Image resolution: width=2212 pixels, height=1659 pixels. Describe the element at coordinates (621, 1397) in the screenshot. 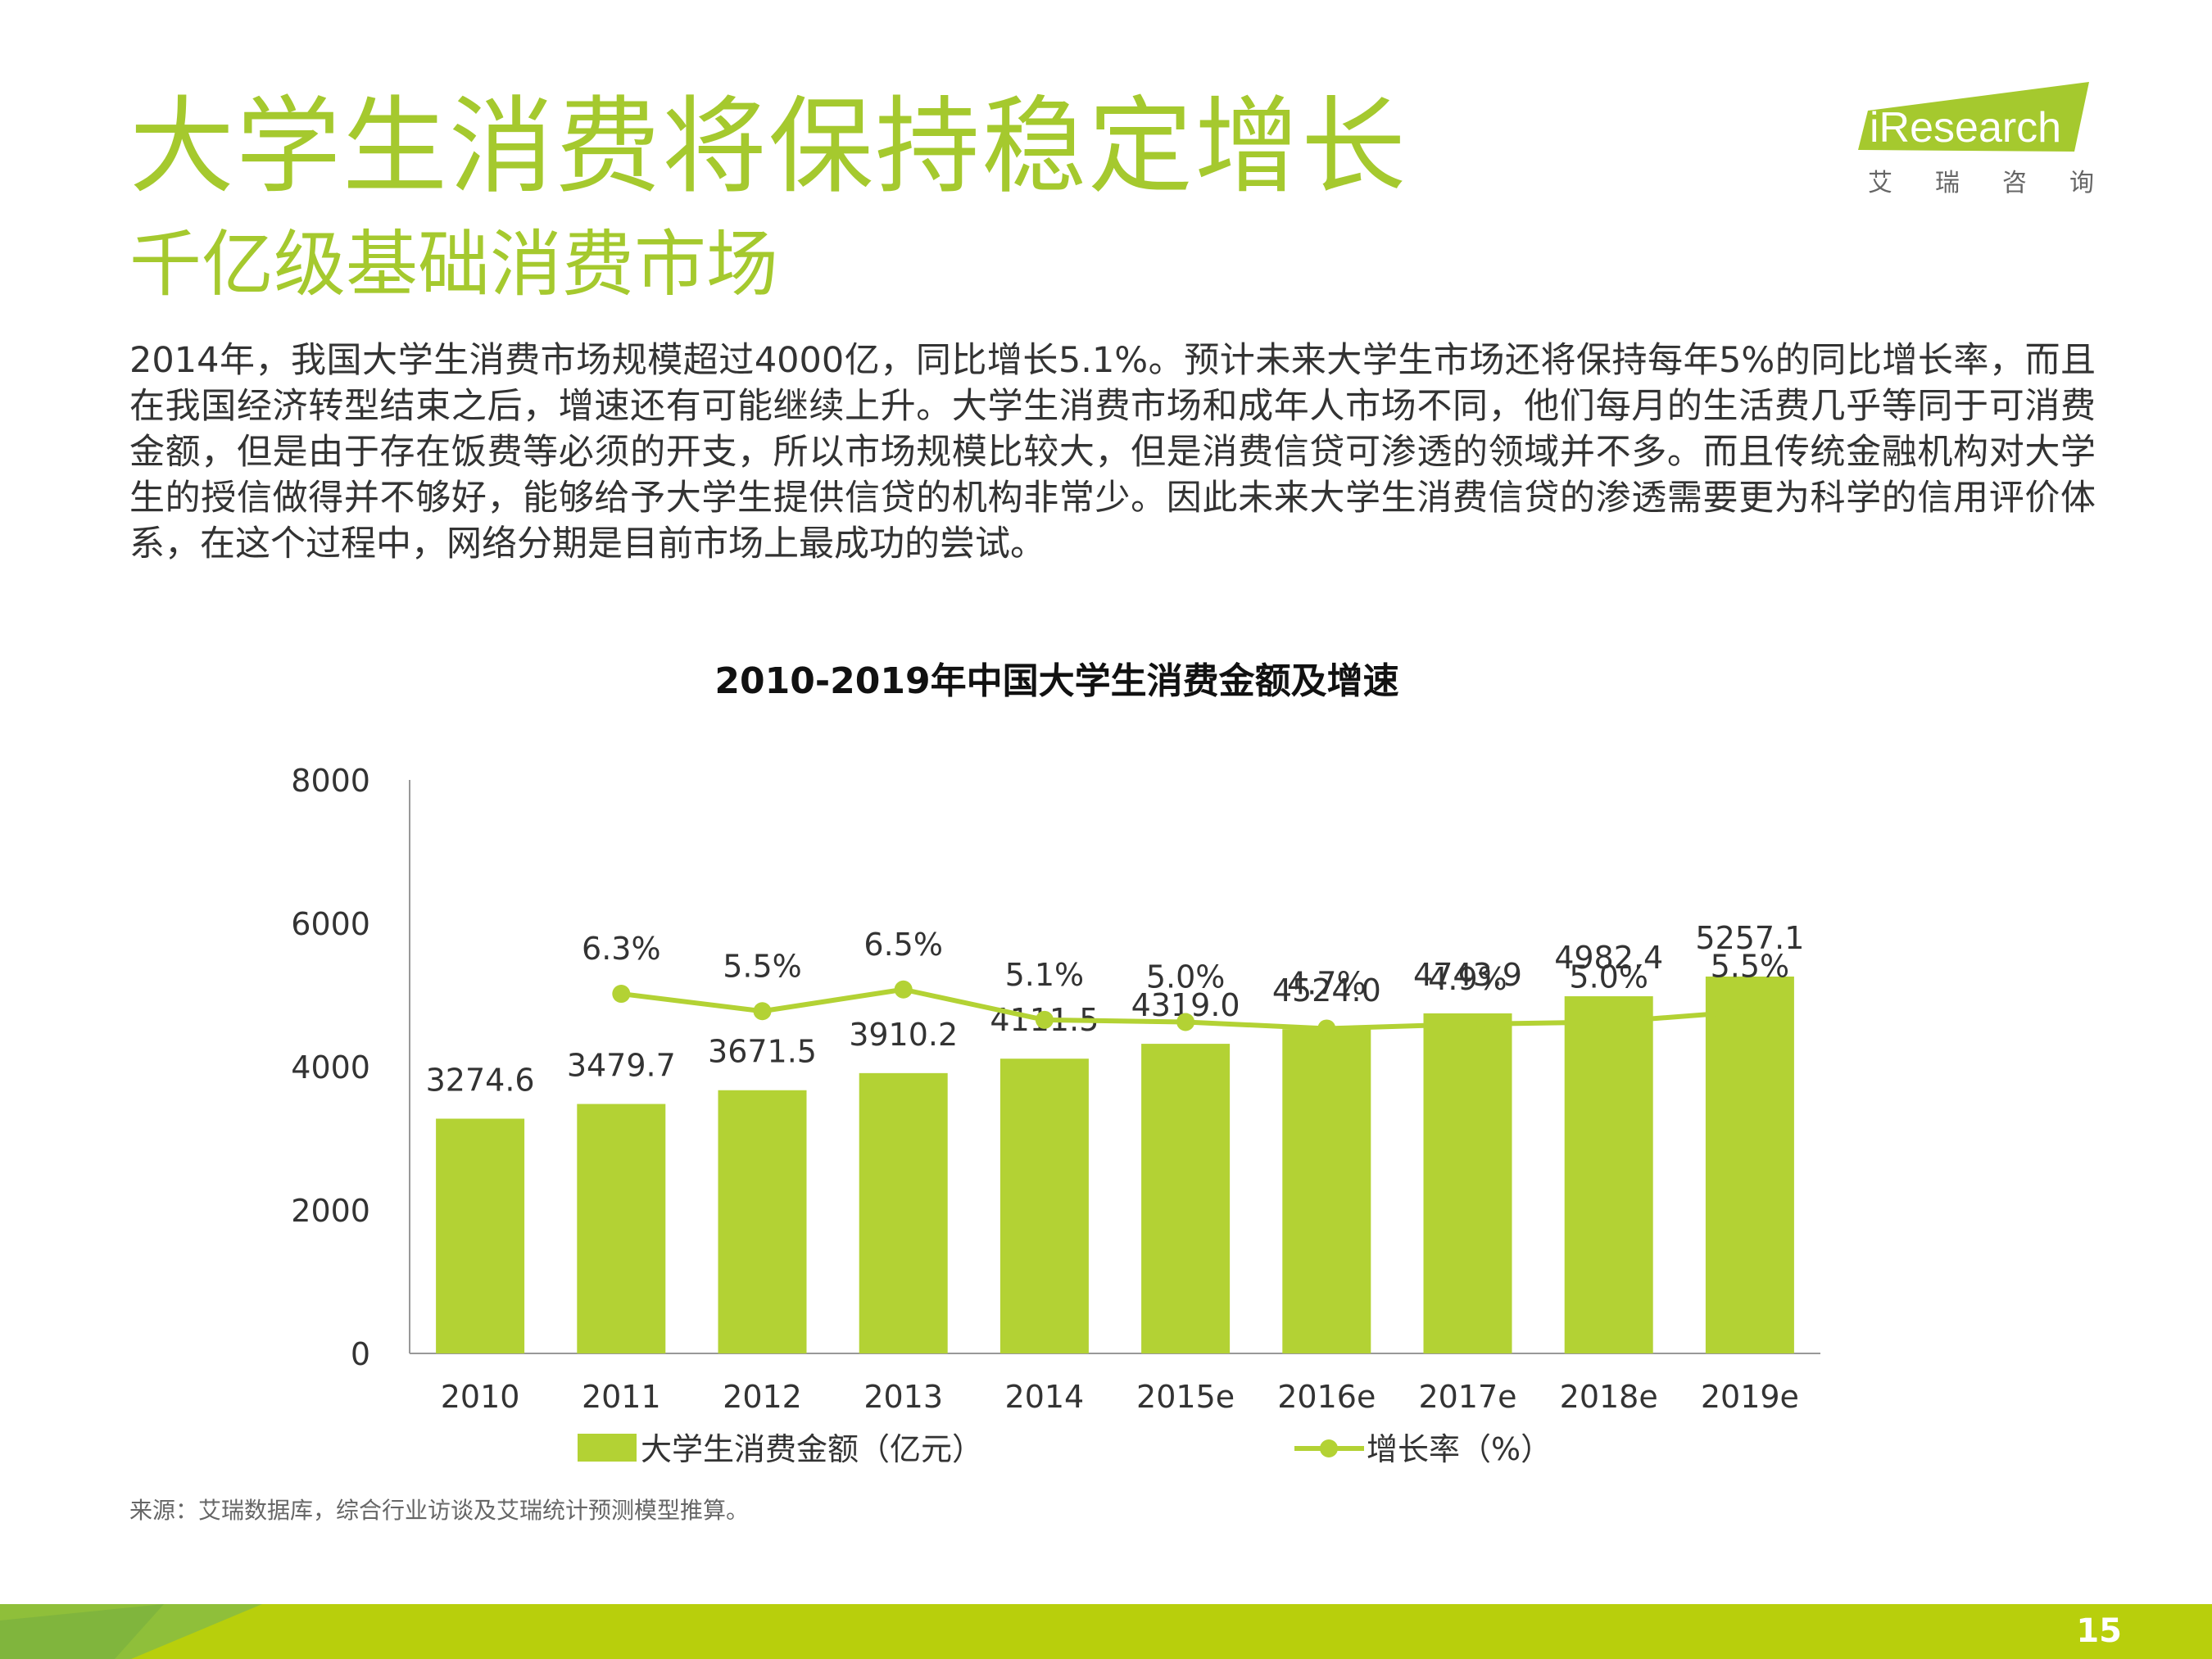

I see `x-tick-label: 2011` at that location.